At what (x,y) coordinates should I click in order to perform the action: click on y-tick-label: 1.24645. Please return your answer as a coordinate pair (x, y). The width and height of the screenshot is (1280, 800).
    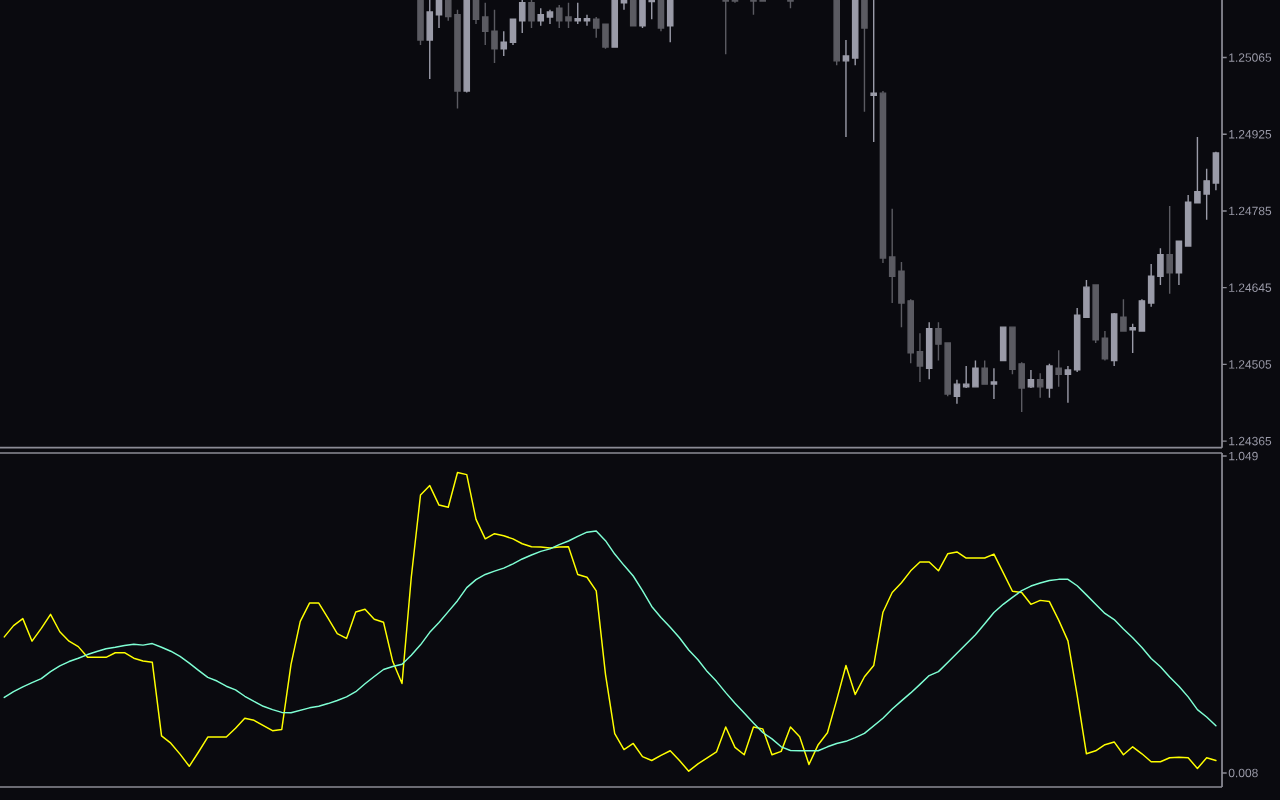
    Looking at the image, I should click on (1250, 287).